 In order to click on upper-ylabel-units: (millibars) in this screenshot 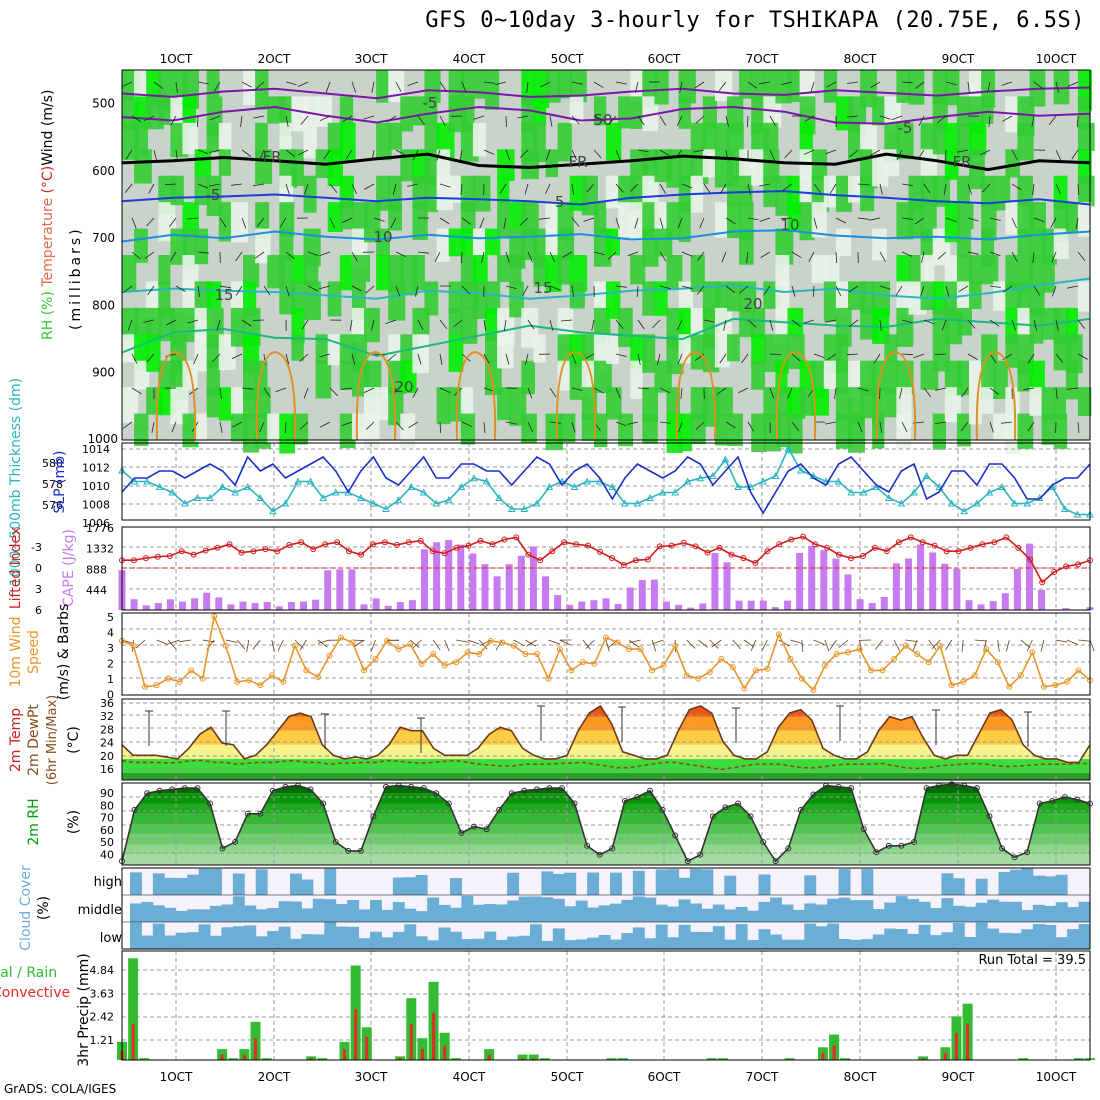, I will do `click(76, 278)`.